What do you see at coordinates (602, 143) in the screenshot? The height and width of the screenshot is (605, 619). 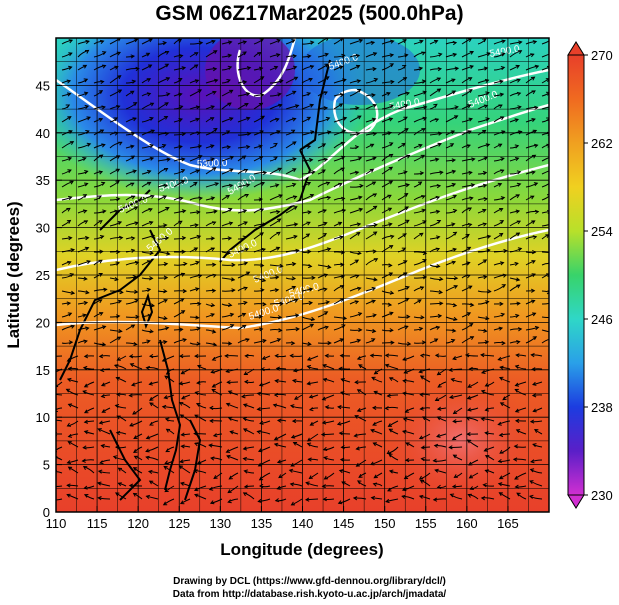 I see `colorbar-tick-label: 262` at bounding box center [602, 143].